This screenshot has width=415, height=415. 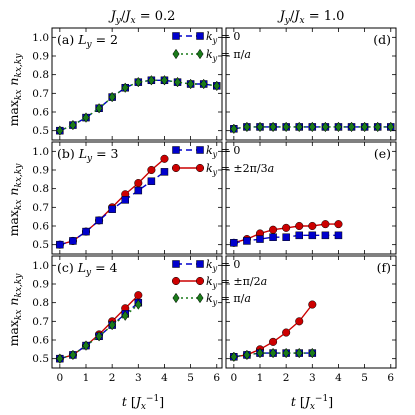 What do you see at coordinates (311, 17) in the screenshot?
I see `column-title-right: Jy/Jx = 1.0` at bounding box center [311, 17].